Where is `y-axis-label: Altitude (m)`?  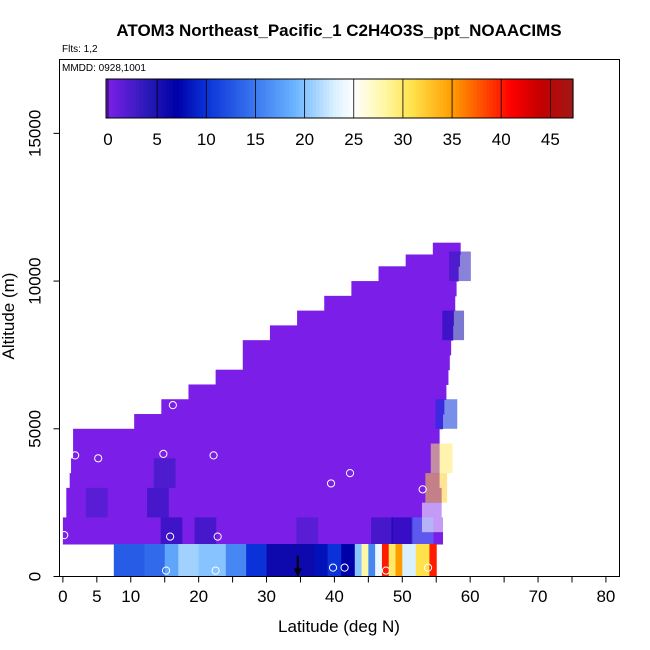
y-axis-label: Altitude (m) is located at coordinates (9, 316).